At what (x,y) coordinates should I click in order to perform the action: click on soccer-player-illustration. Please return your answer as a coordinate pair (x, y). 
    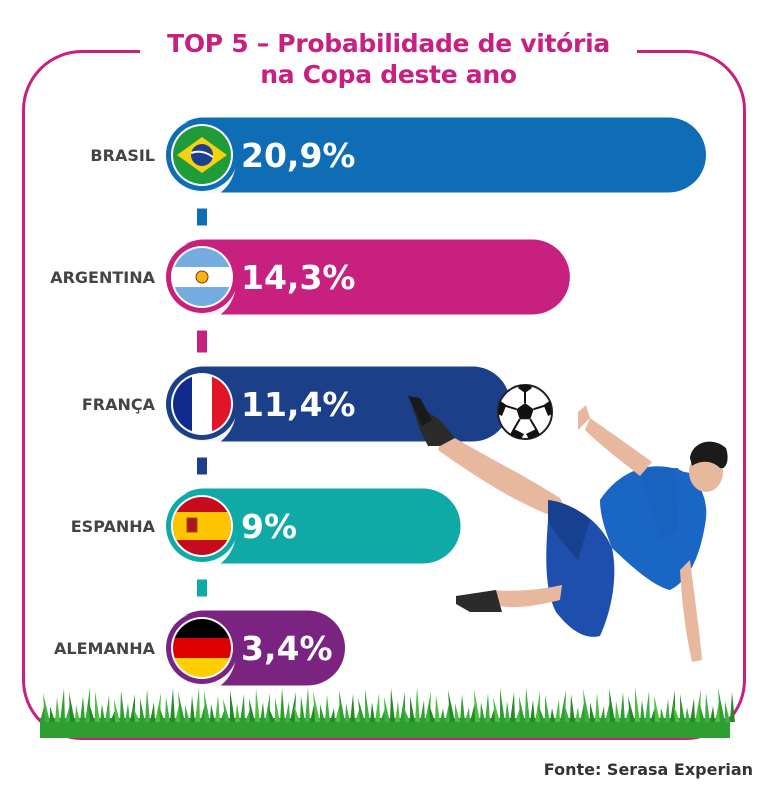
    Looking at the image, I should click on (568, 529).